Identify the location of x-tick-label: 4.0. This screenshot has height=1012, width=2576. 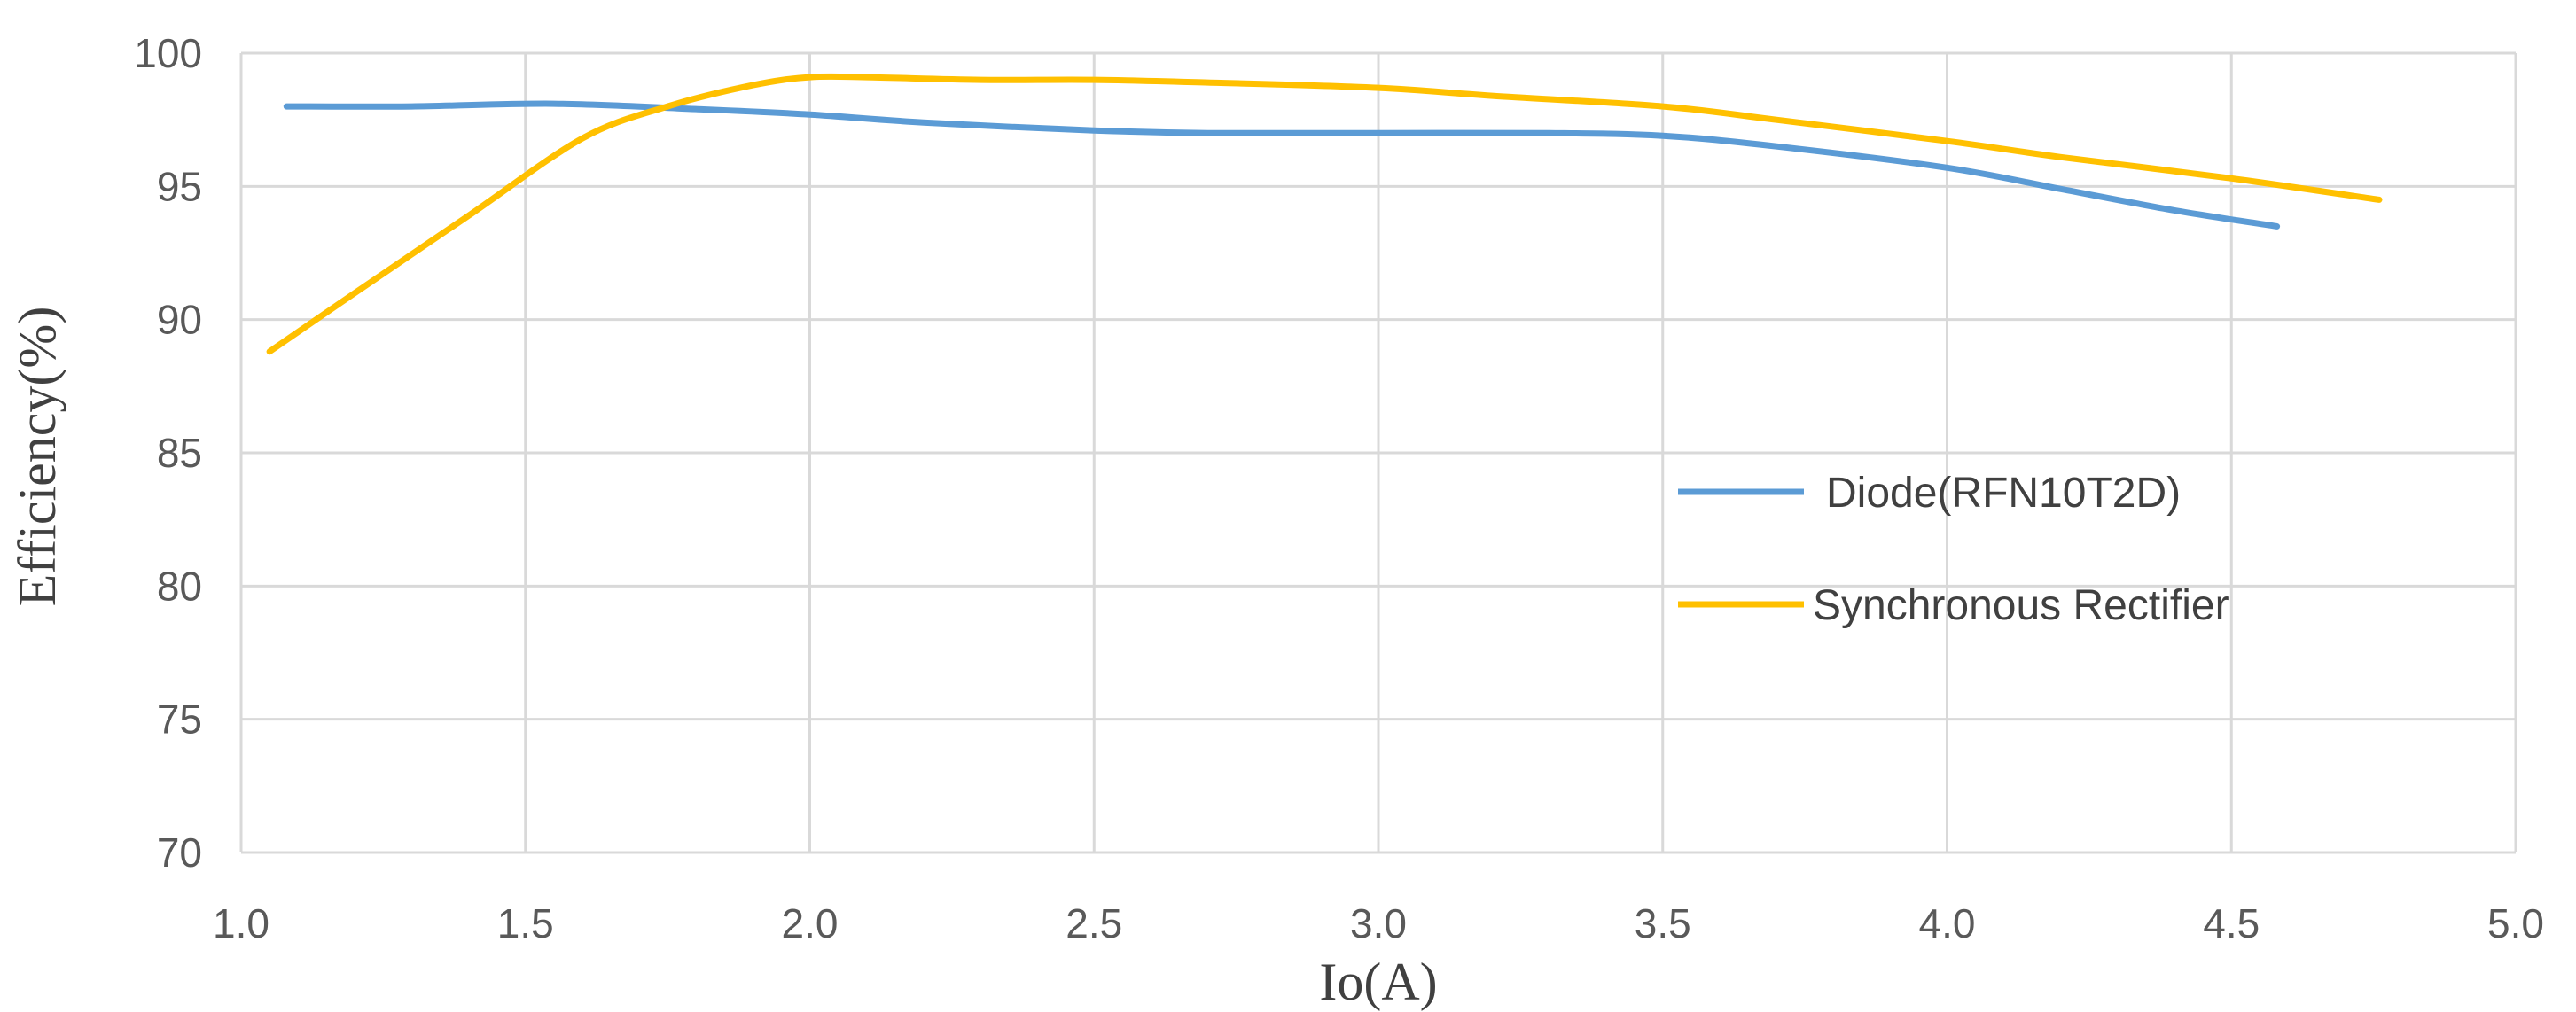
(1947, 923).